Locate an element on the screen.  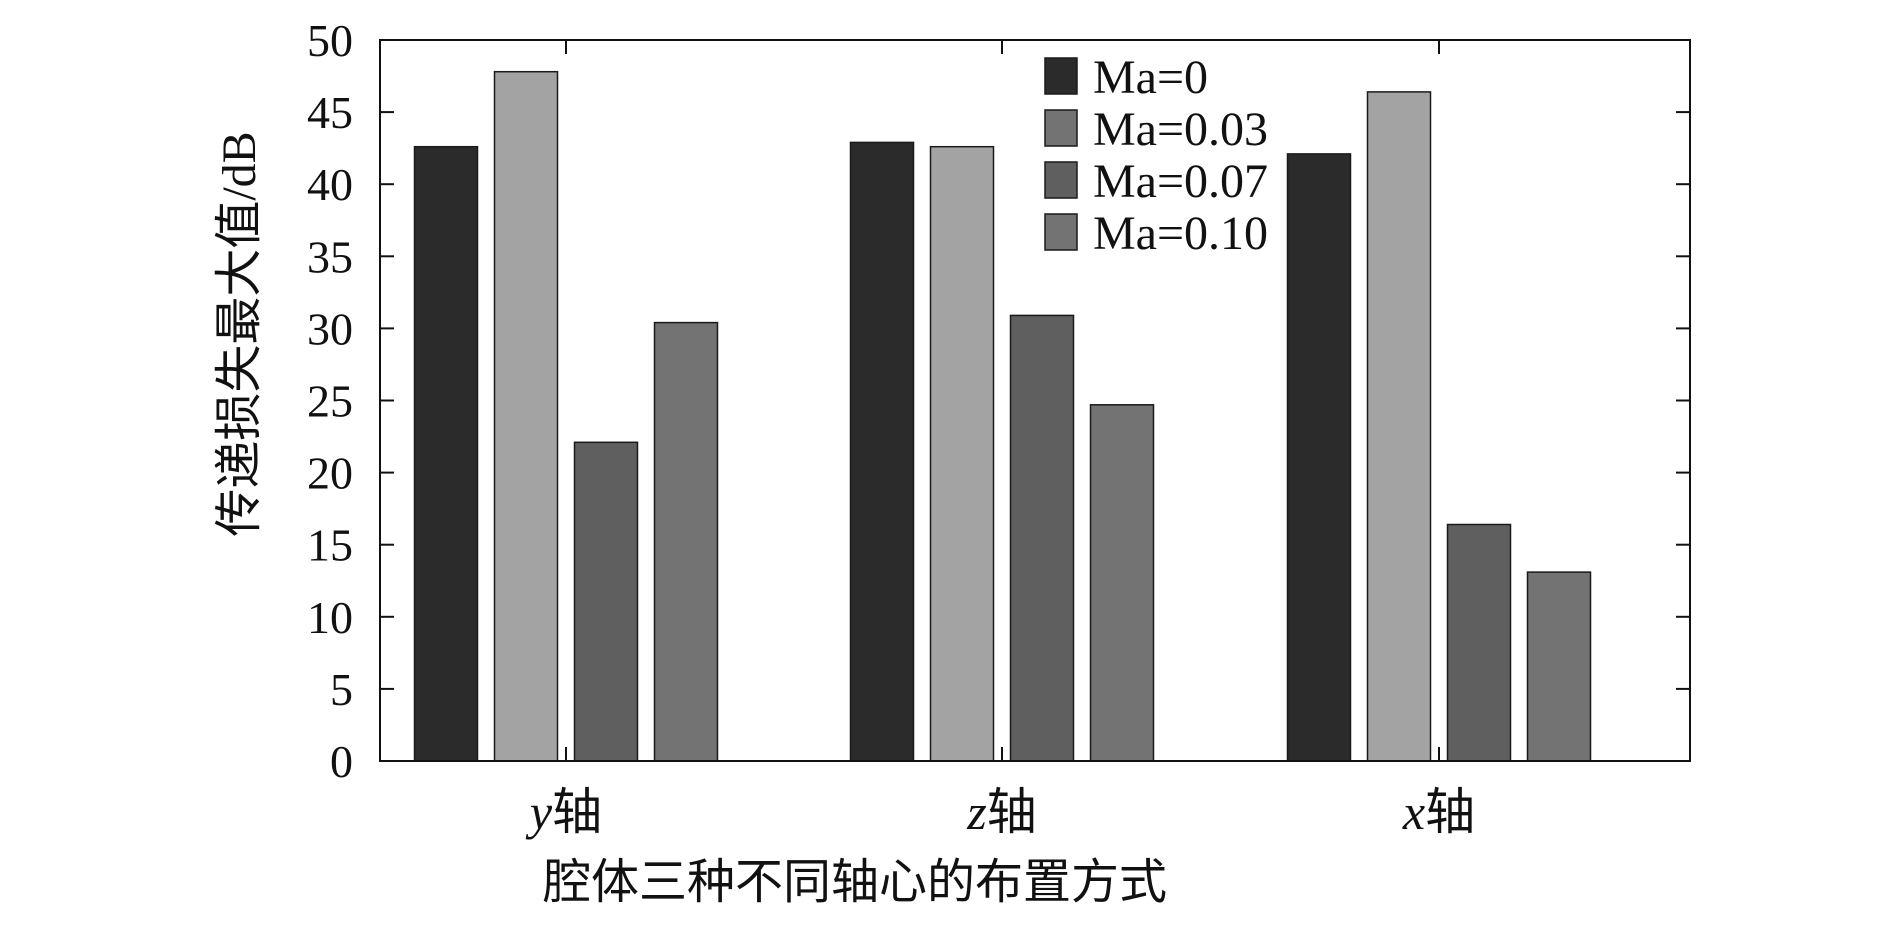
y-tick-label-30: 30 is located at coordinates (330, 328).